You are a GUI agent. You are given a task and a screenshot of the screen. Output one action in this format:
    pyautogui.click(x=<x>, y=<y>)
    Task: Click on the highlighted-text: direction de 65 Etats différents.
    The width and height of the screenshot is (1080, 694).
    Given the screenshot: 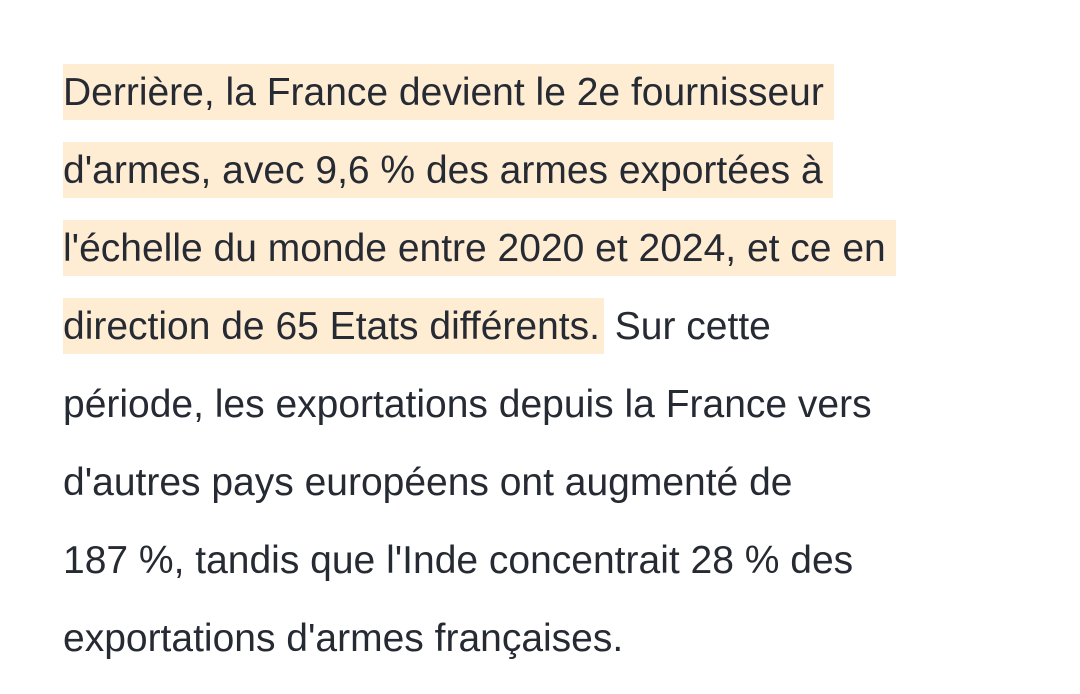 What is the action you would take?
    pyautogui.click(x=333, y=326)
    